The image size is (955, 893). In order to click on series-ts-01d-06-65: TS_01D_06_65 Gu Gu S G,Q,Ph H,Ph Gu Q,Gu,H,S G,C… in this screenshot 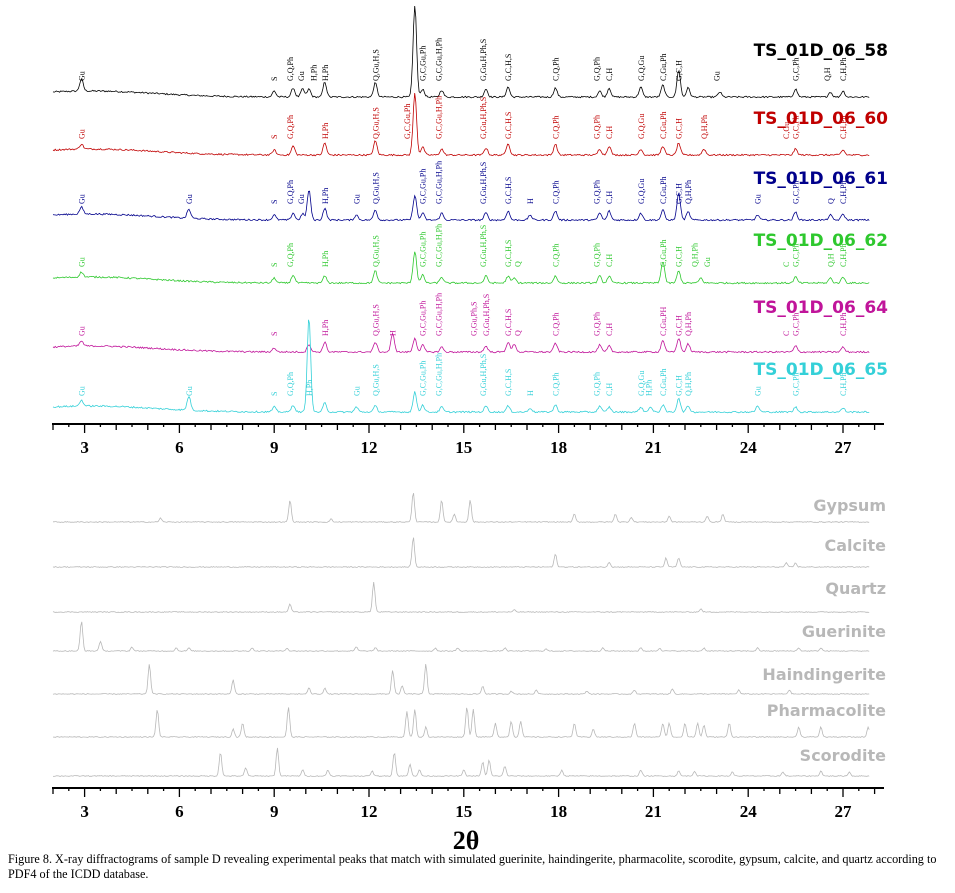, I will do `click(470, 366)`.